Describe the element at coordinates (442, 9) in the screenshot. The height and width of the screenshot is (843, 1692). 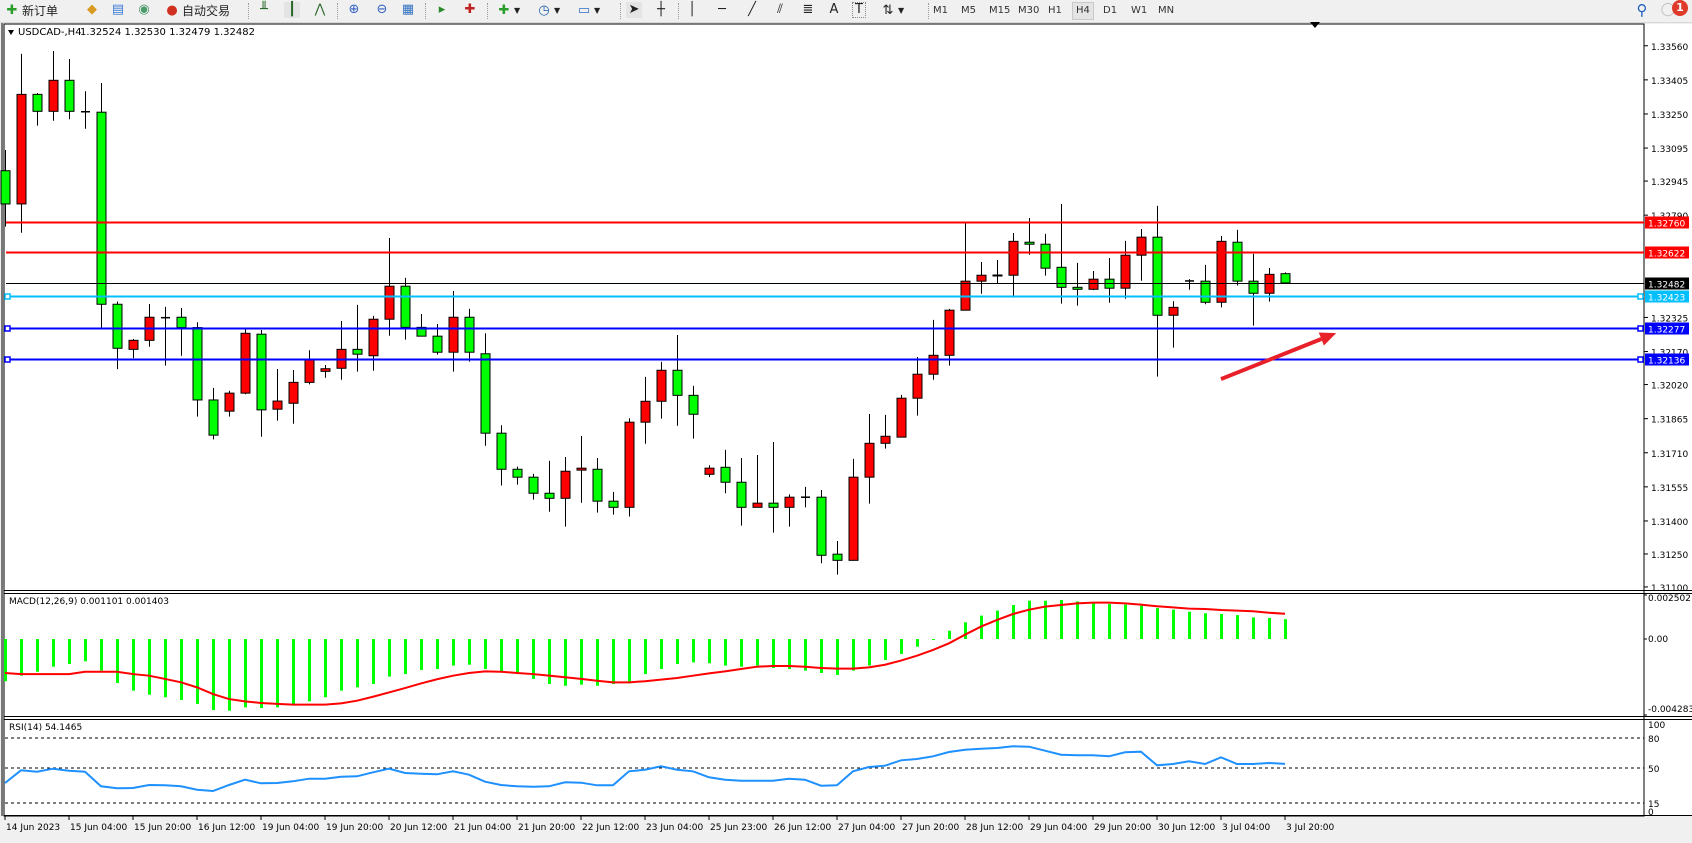
I see `autoscroll-icon: ▸` at that location.